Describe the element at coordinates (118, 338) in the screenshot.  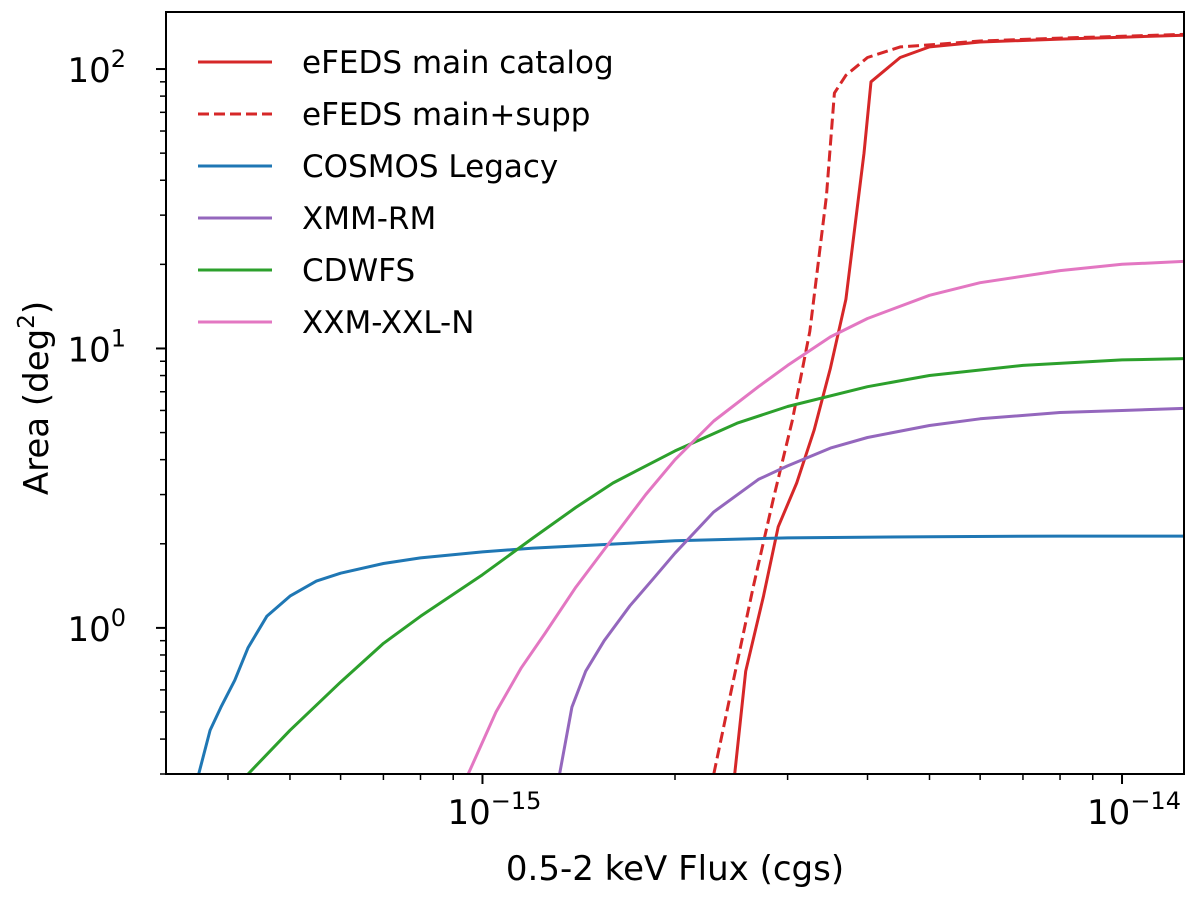
I see `y-tick-label-1-exp: 1` at that location.